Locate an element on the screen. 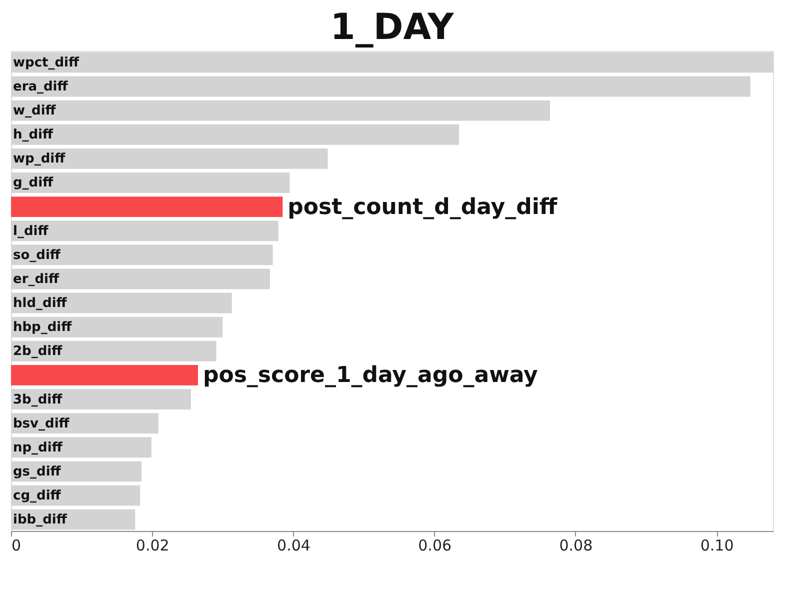  y-tick-label: pos_score_1_day_ago_away is located at coordinates (370, 375).